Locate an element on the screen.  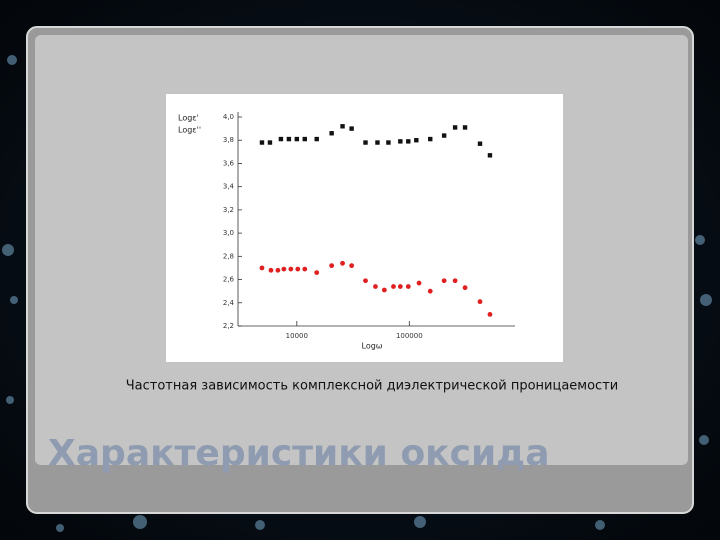
y-tick-label: 2,8 is located at coordinates (228, 256).